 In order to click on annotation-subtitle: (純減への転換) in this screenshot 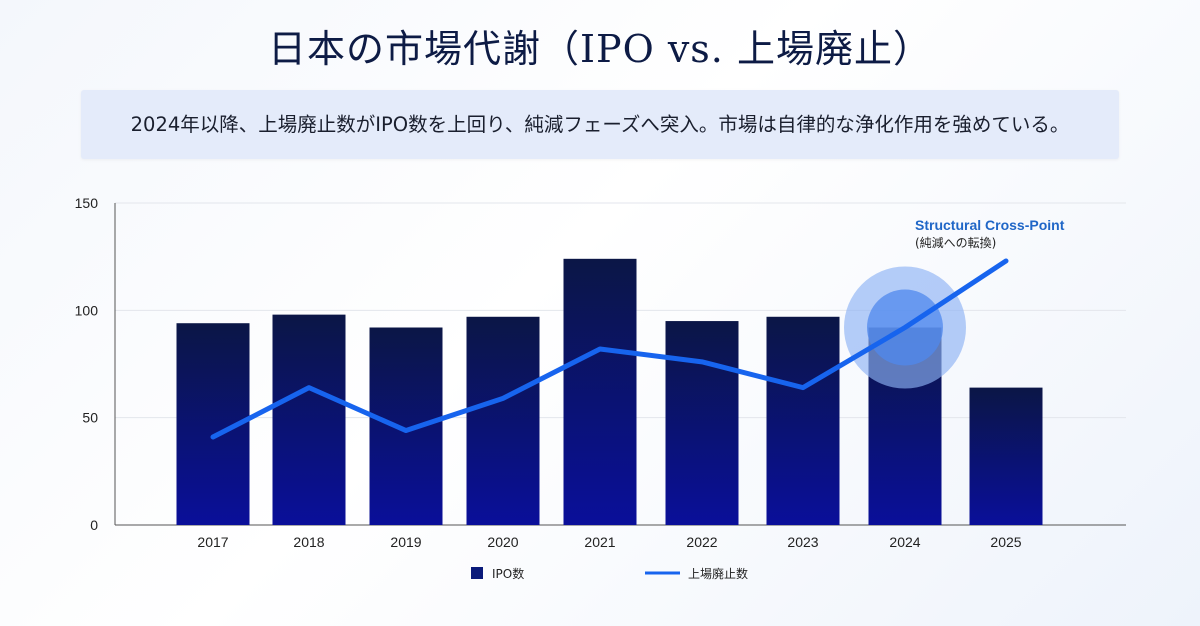, I will do `click(955, 242)`.